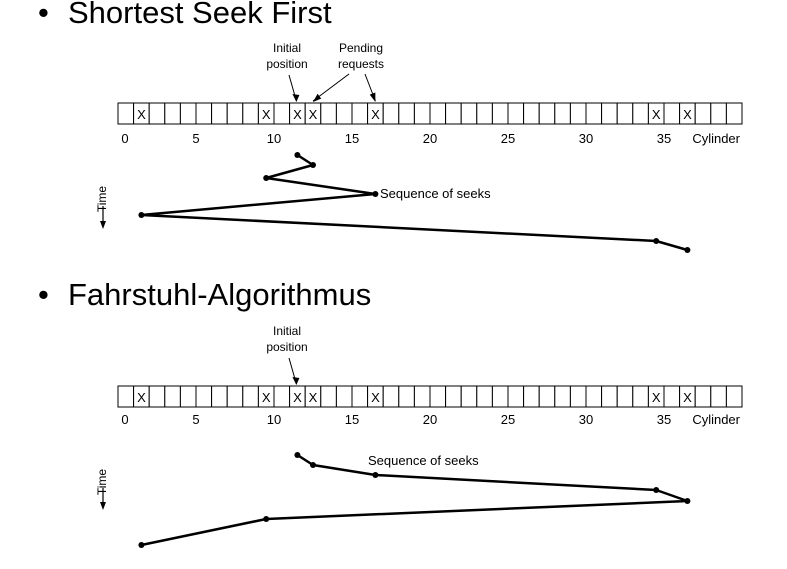 The height and width of the screenshot is (569, 787). Describe the element at coordinates (361, 48) in the screenshot. I see `pending-requests-label: Pending` at that location.